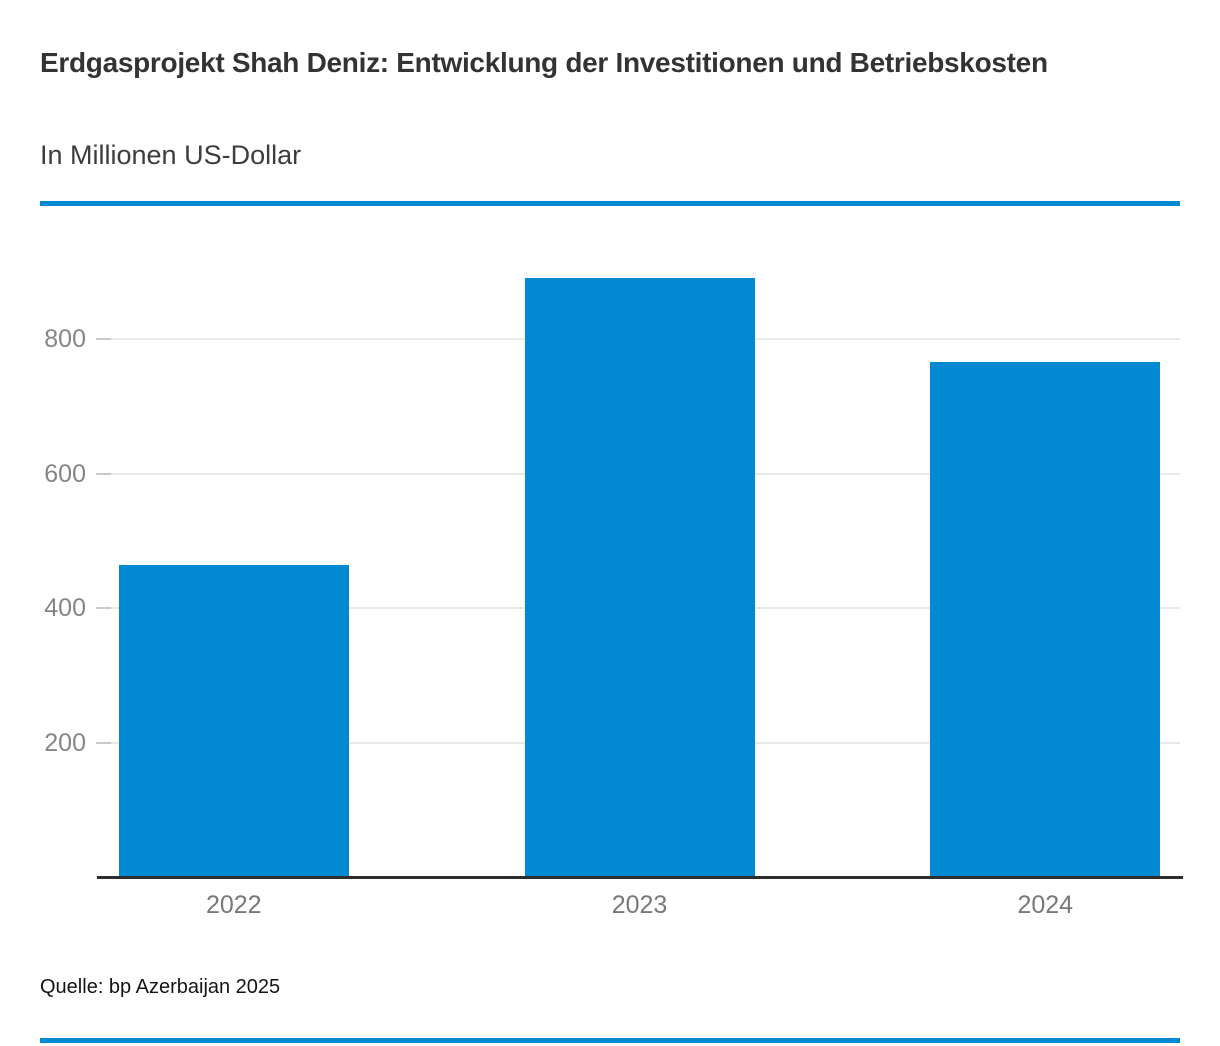 The height and width of the screenshot is (1046, 1220). What do you see at coordinates (639, 905) in the screenshot?
I see `x-axis-label-2023: 2023` at bounding box center [639, 905].